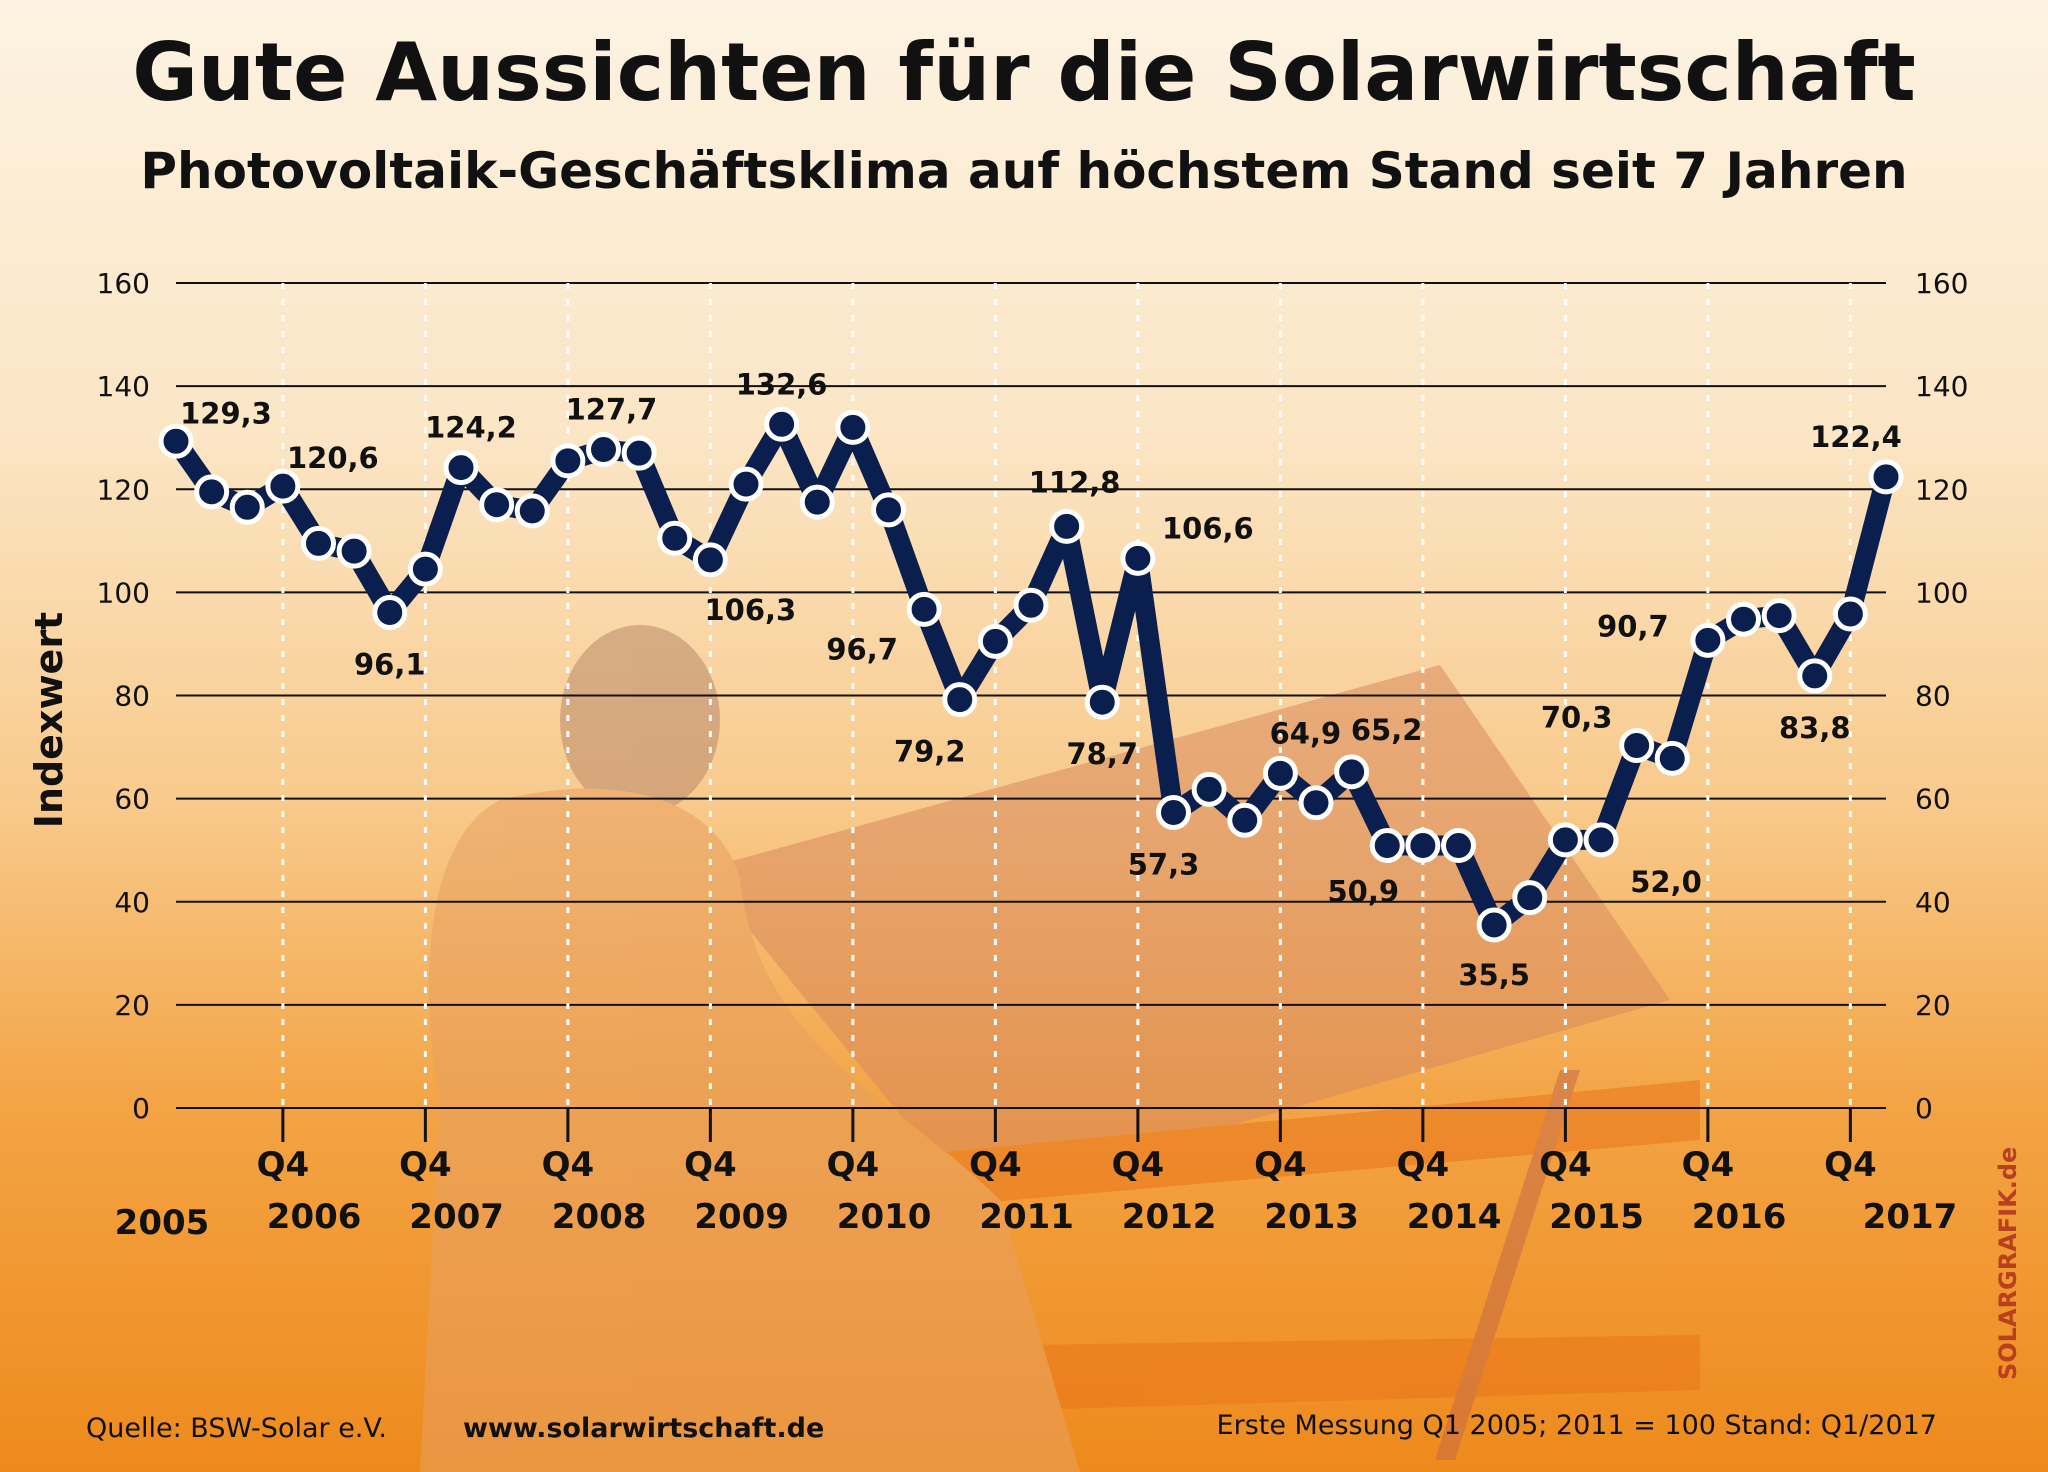 The height and width of the screenshot is (1472, 2048). Describe the element at coordinates (2008, 1263) in the screenshot. I see `brand-watermark: SOLARGRAFIK.de` at that location.